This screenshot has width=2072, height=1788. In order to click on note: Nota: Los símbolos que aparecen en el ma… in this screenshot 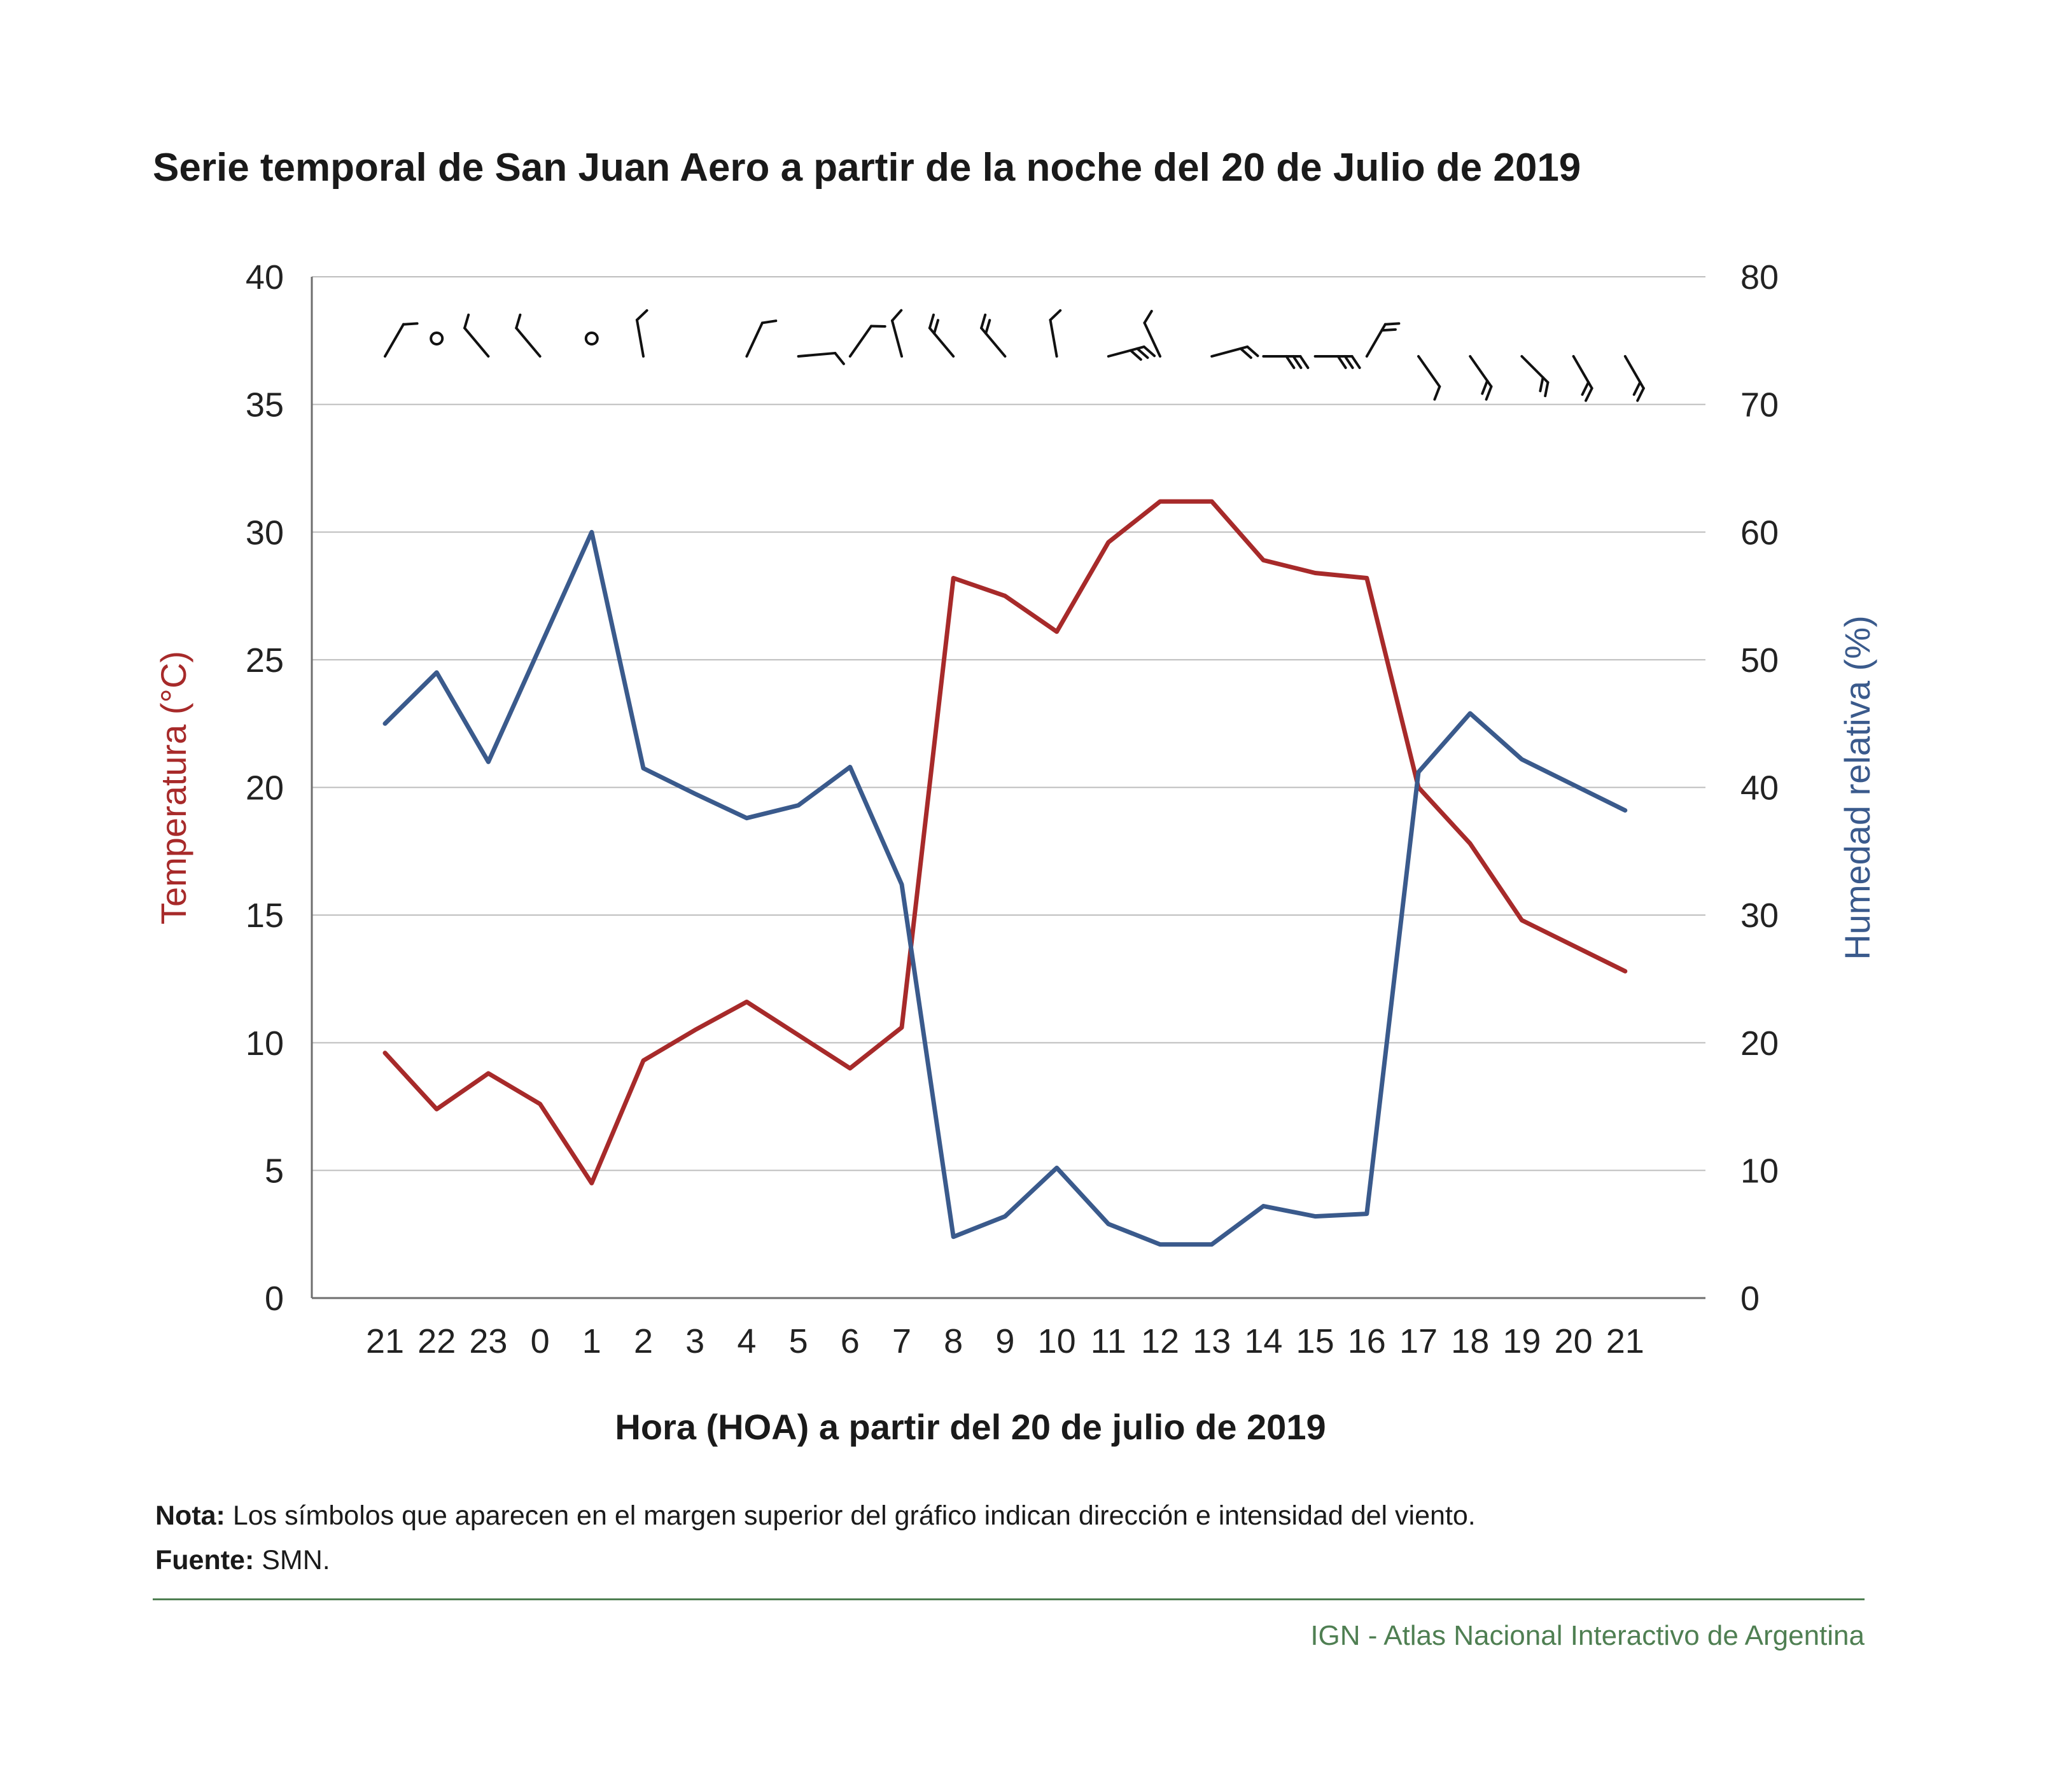, I will do `click(815, 1516)`.